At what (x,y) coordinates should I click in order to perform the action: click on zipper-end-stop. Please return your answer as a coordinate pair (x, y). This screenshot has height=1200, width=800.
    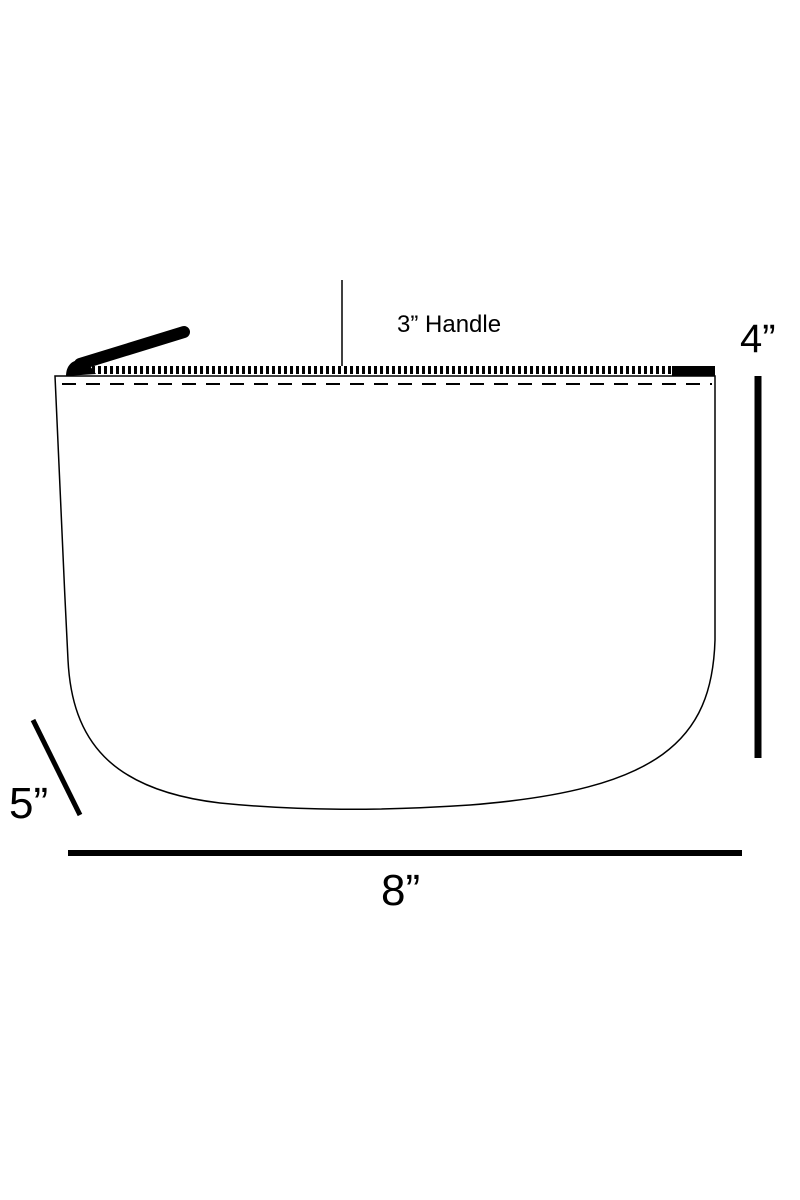
    Looking at the image, I should click on (693, 371).